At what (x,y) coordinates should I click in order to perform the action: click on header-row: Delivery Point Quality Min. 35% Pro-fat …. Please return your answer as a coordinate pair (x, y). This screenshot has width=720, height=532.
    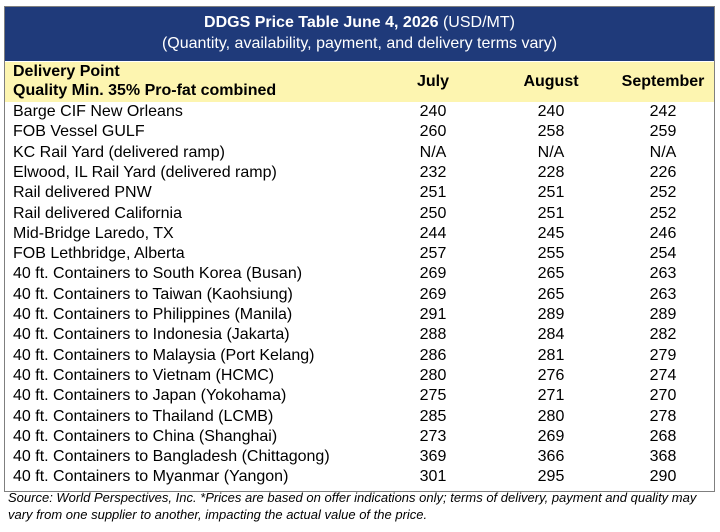
    Looking at the image, I should click on (359, 82).